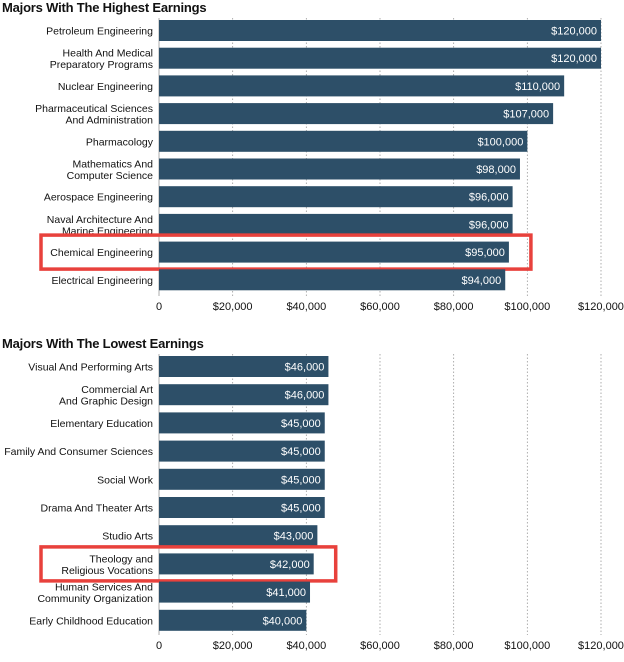 The height and width of the screenshot is (662, 624). Describe the element at coordinates (125, 480) in the screenshot. I see `category-label: Social Work` at that location.